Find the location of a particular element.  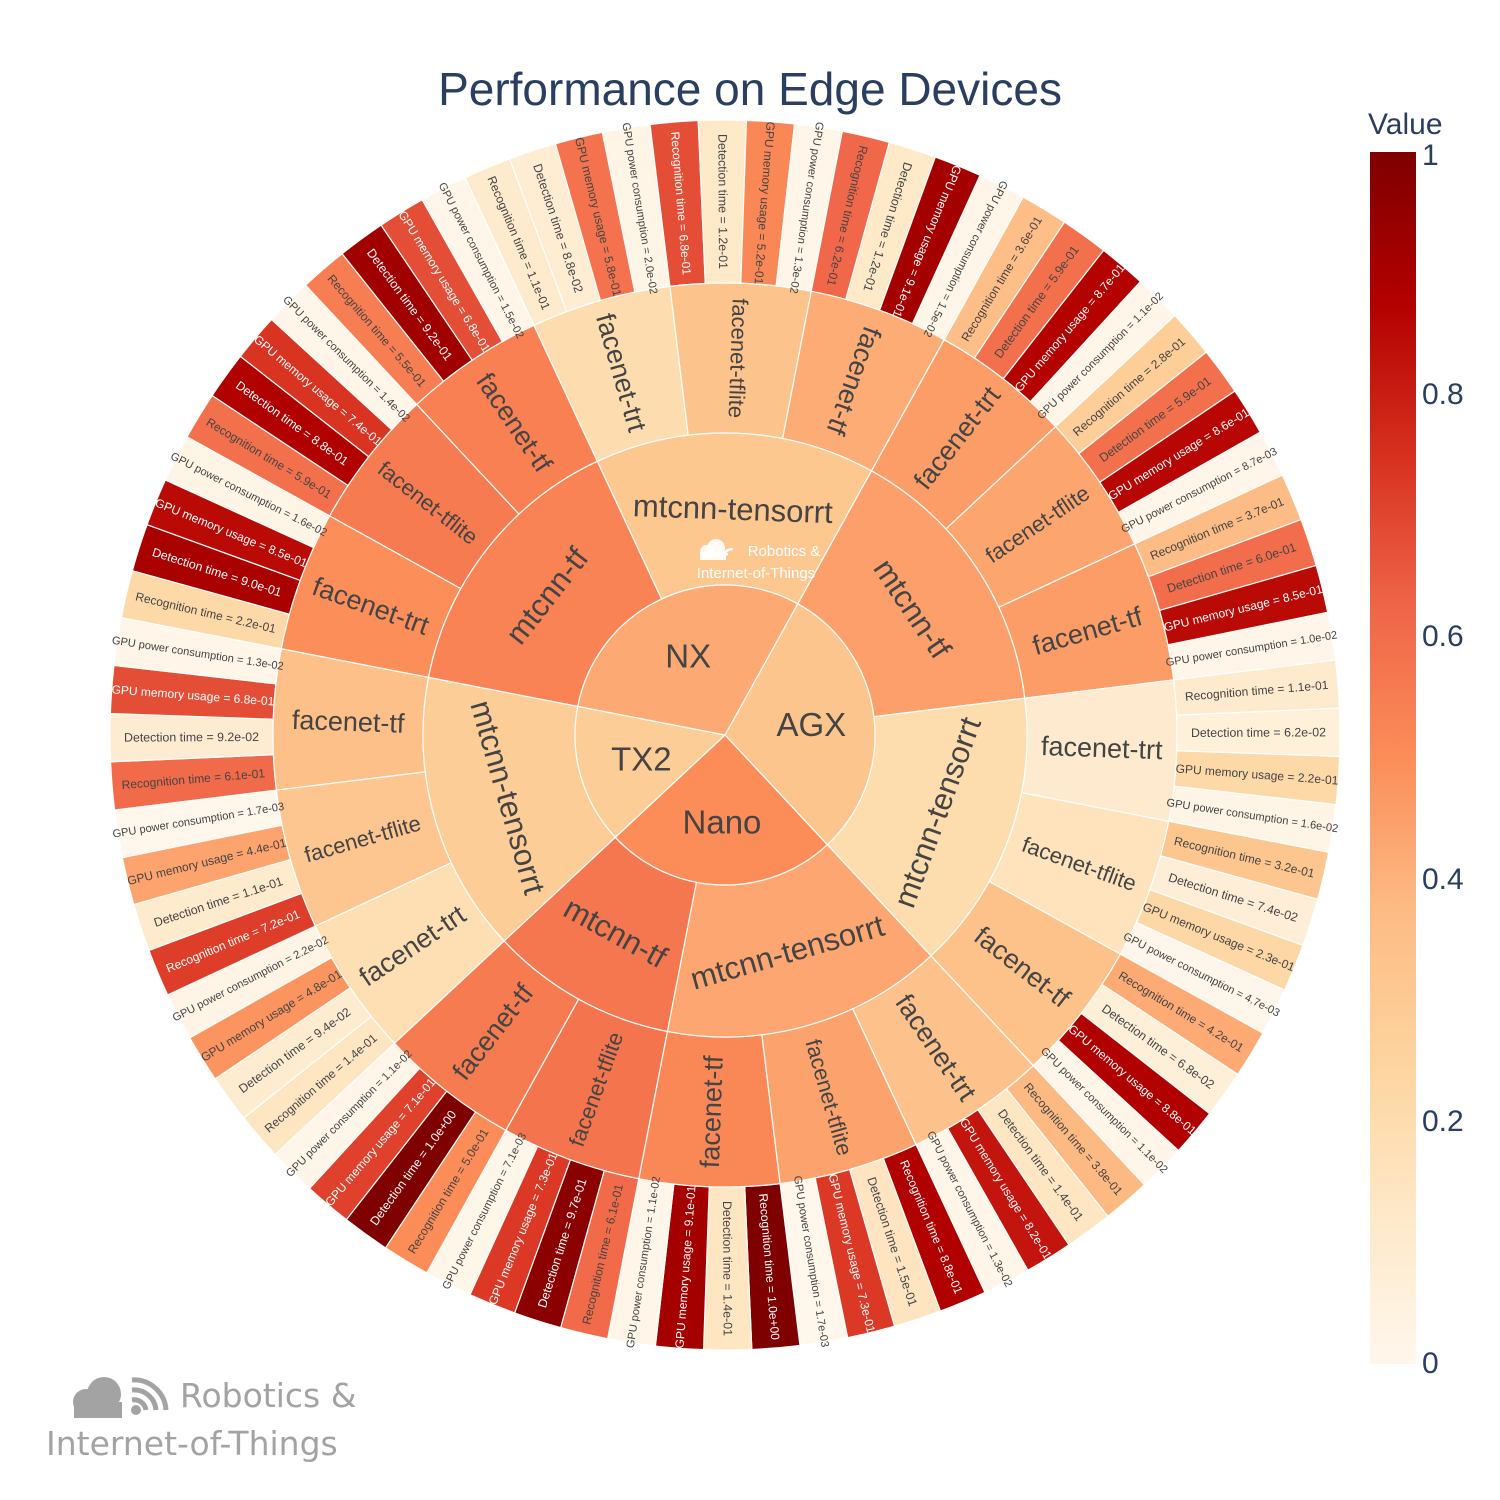

device-label: TX2 is located at coordinates (641, 758).